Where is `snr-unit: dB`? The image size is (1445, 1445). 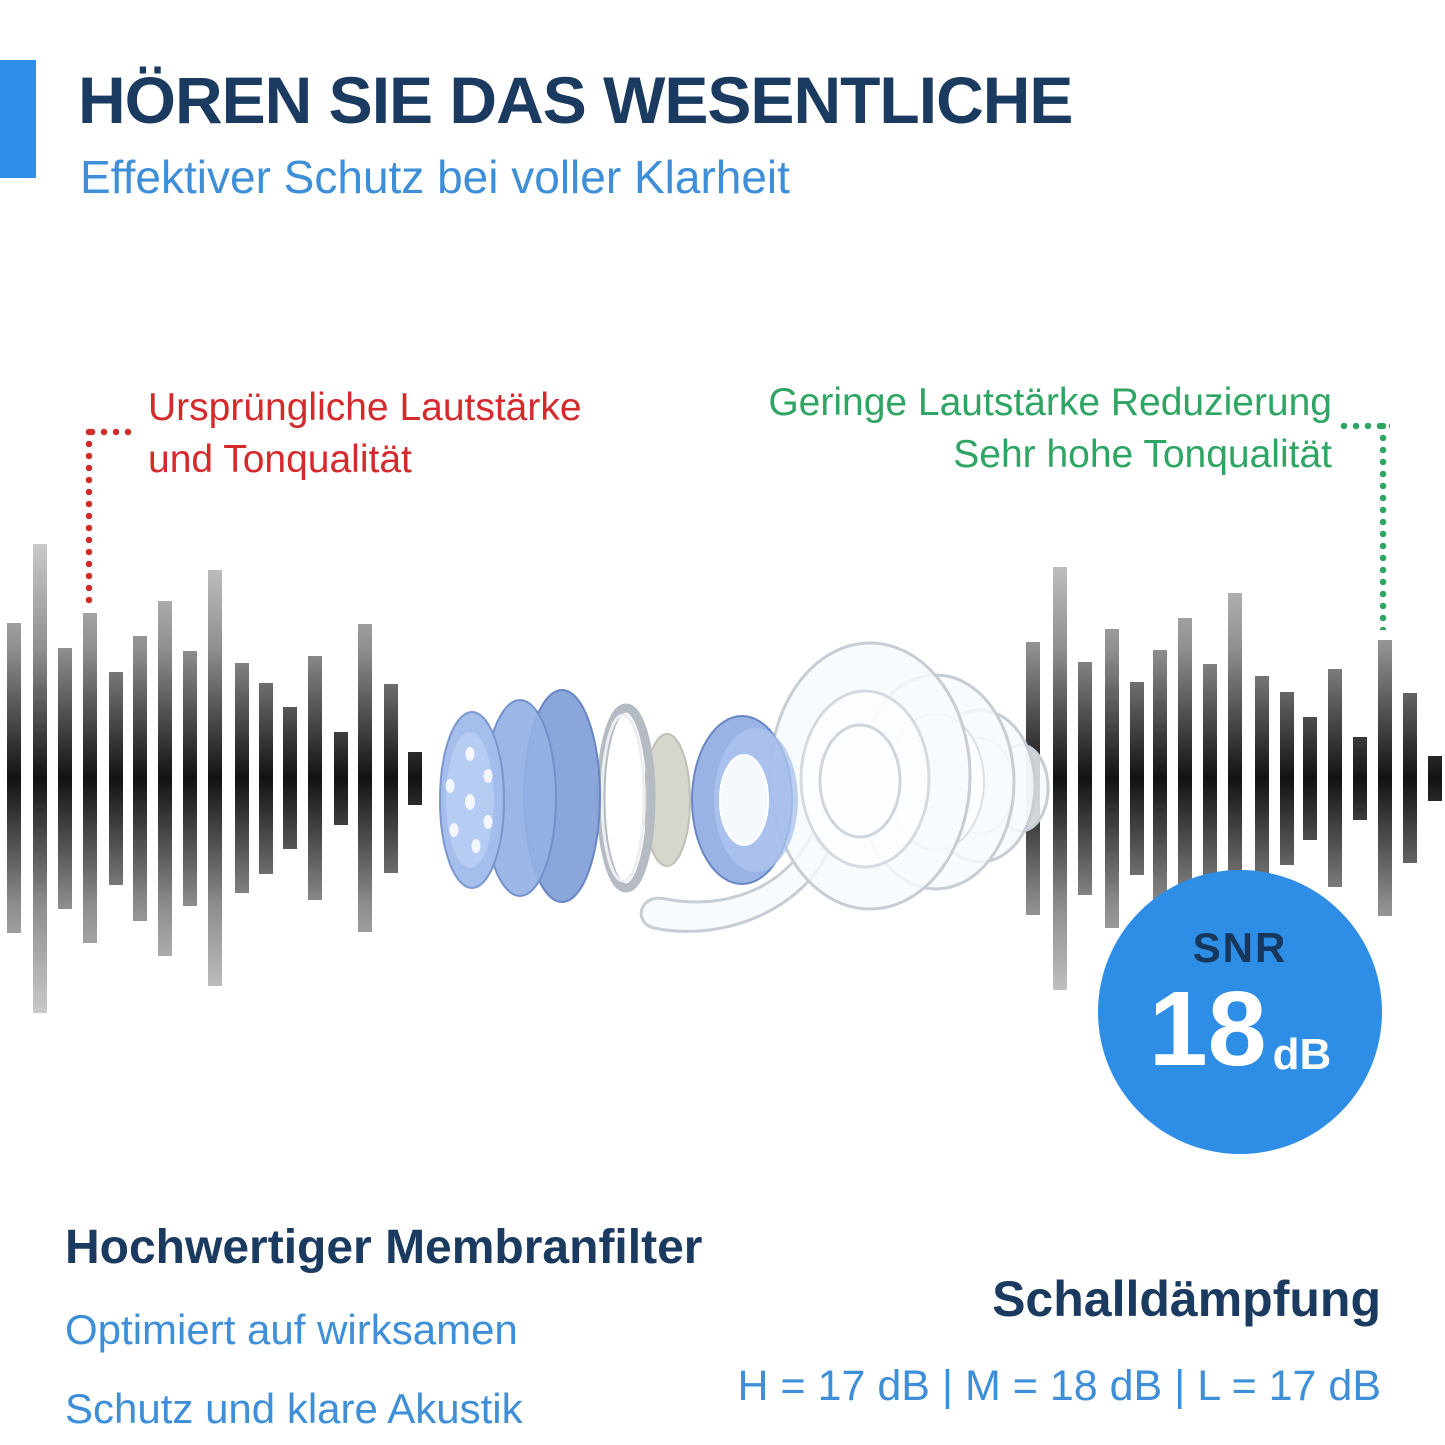
snr-unit: dB is located at coordinates (1302, 1055).